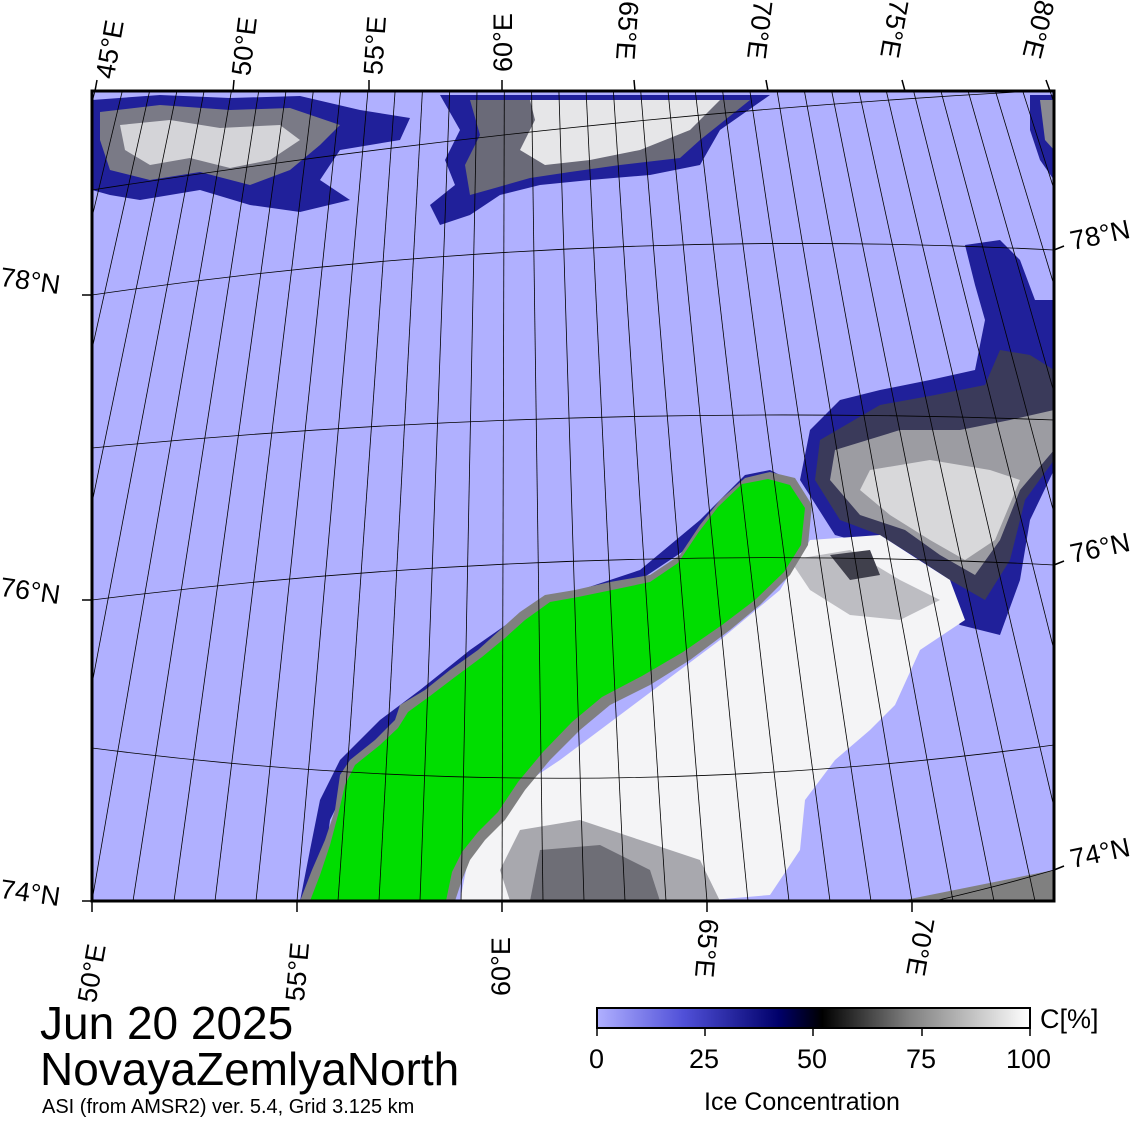  I want to click on ice-top-center, so click(600, 160).